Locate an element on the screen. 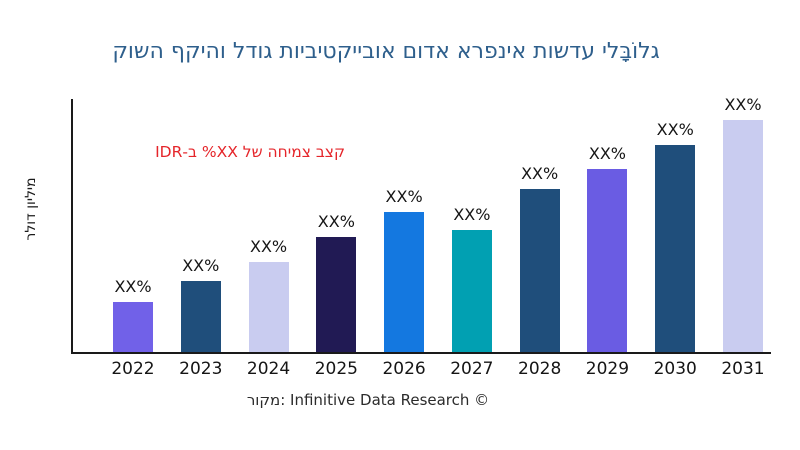 Image resolution: width=800 pixels, height=450 pixels. bar-value-label-2023: XX% is located at coordinates (201, 265).